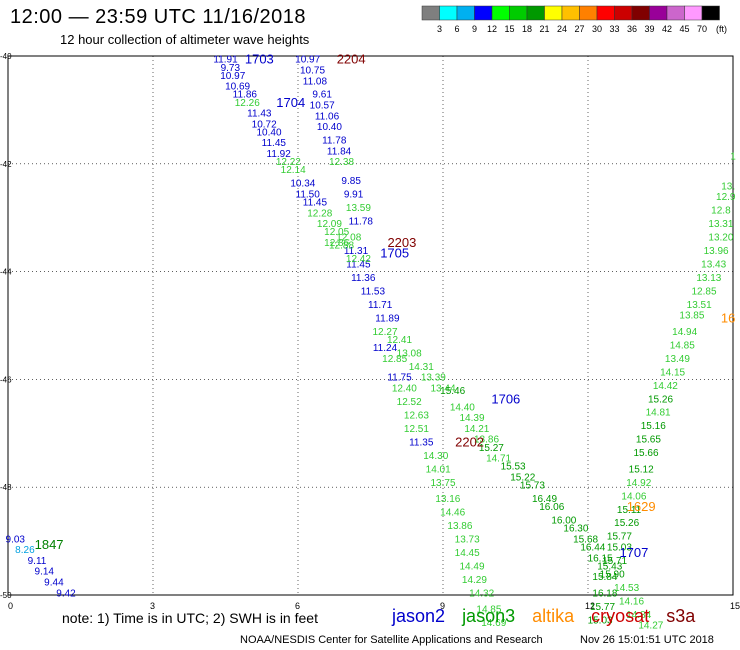 Image resolution: width=740 pixels, height=650 pixels. I want to click on wave-height-point: 15.66, so click(645, 453).